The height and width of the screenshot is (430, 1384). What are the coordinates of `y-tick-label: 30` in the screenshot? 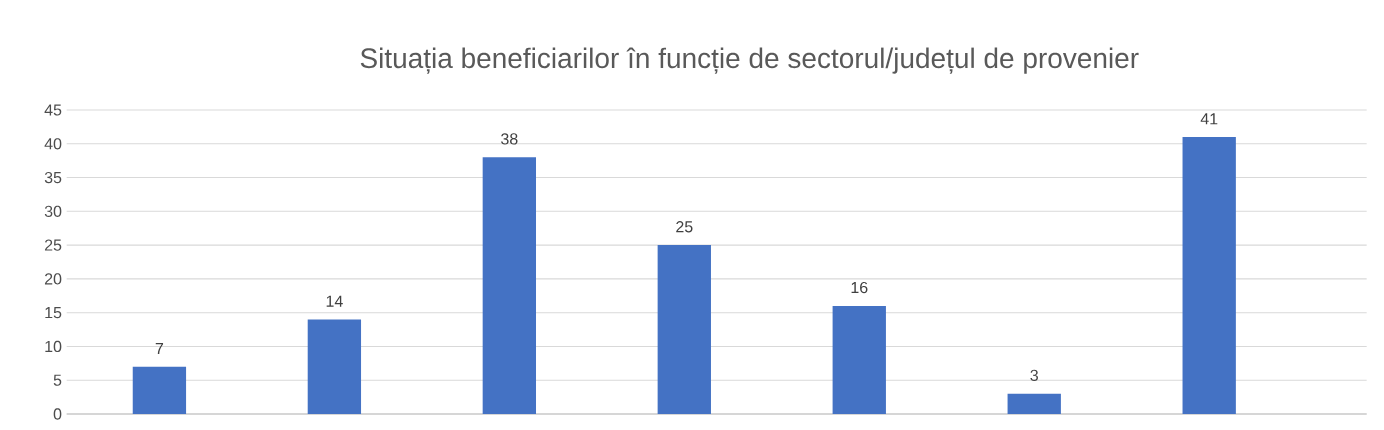 It's located at (53, 211).